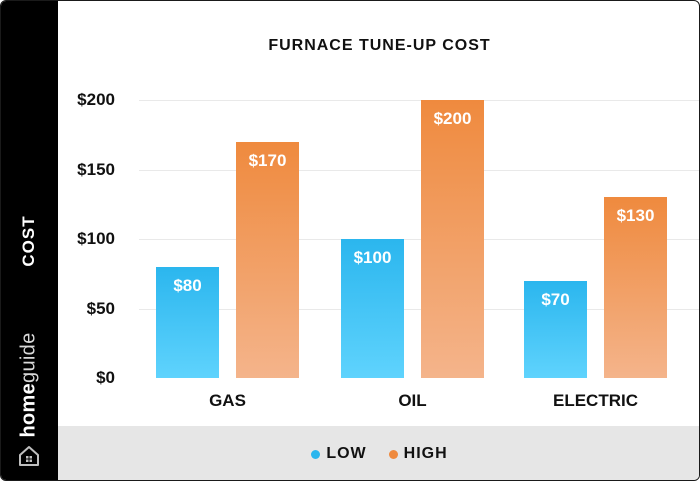 The height and width of the screenshot is (481, 700). Describe the element at coordinates (227, 400) in the screenshot. I see `x-tick-label: GAS` at that location.